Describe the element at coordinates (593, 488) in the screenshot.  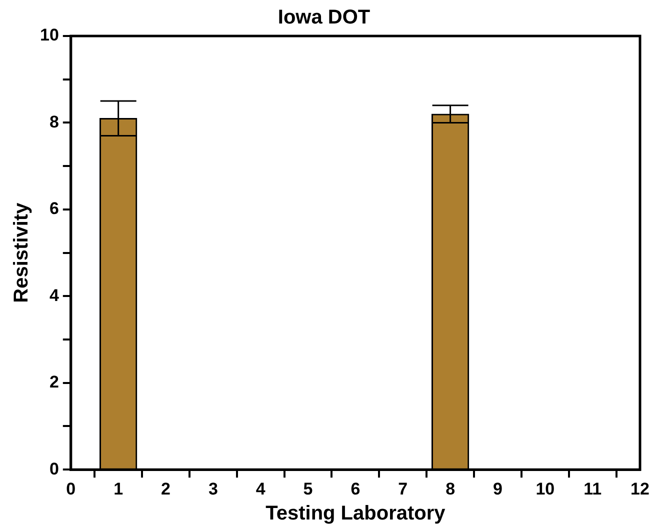
I see `x-tick-label: 11` at that location.